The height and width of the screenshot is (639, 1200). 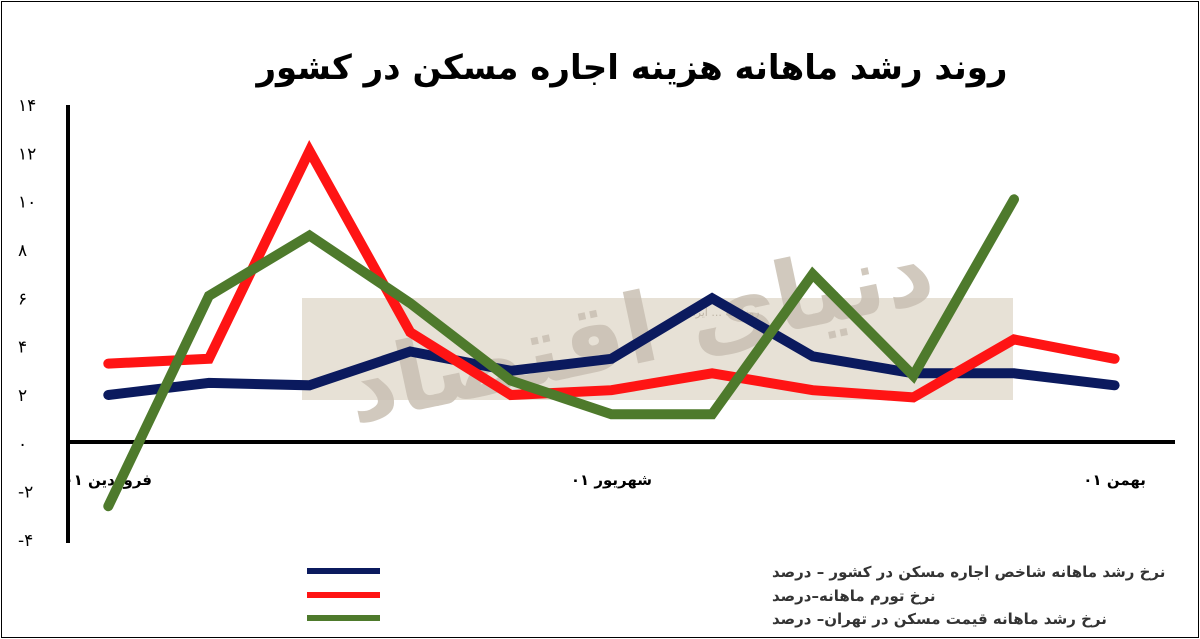 What do you see at coordinates (108, 480) in the screenshot?
I see `x-tick-label: فروردین ۰۱` at bounding box center [108, 480].